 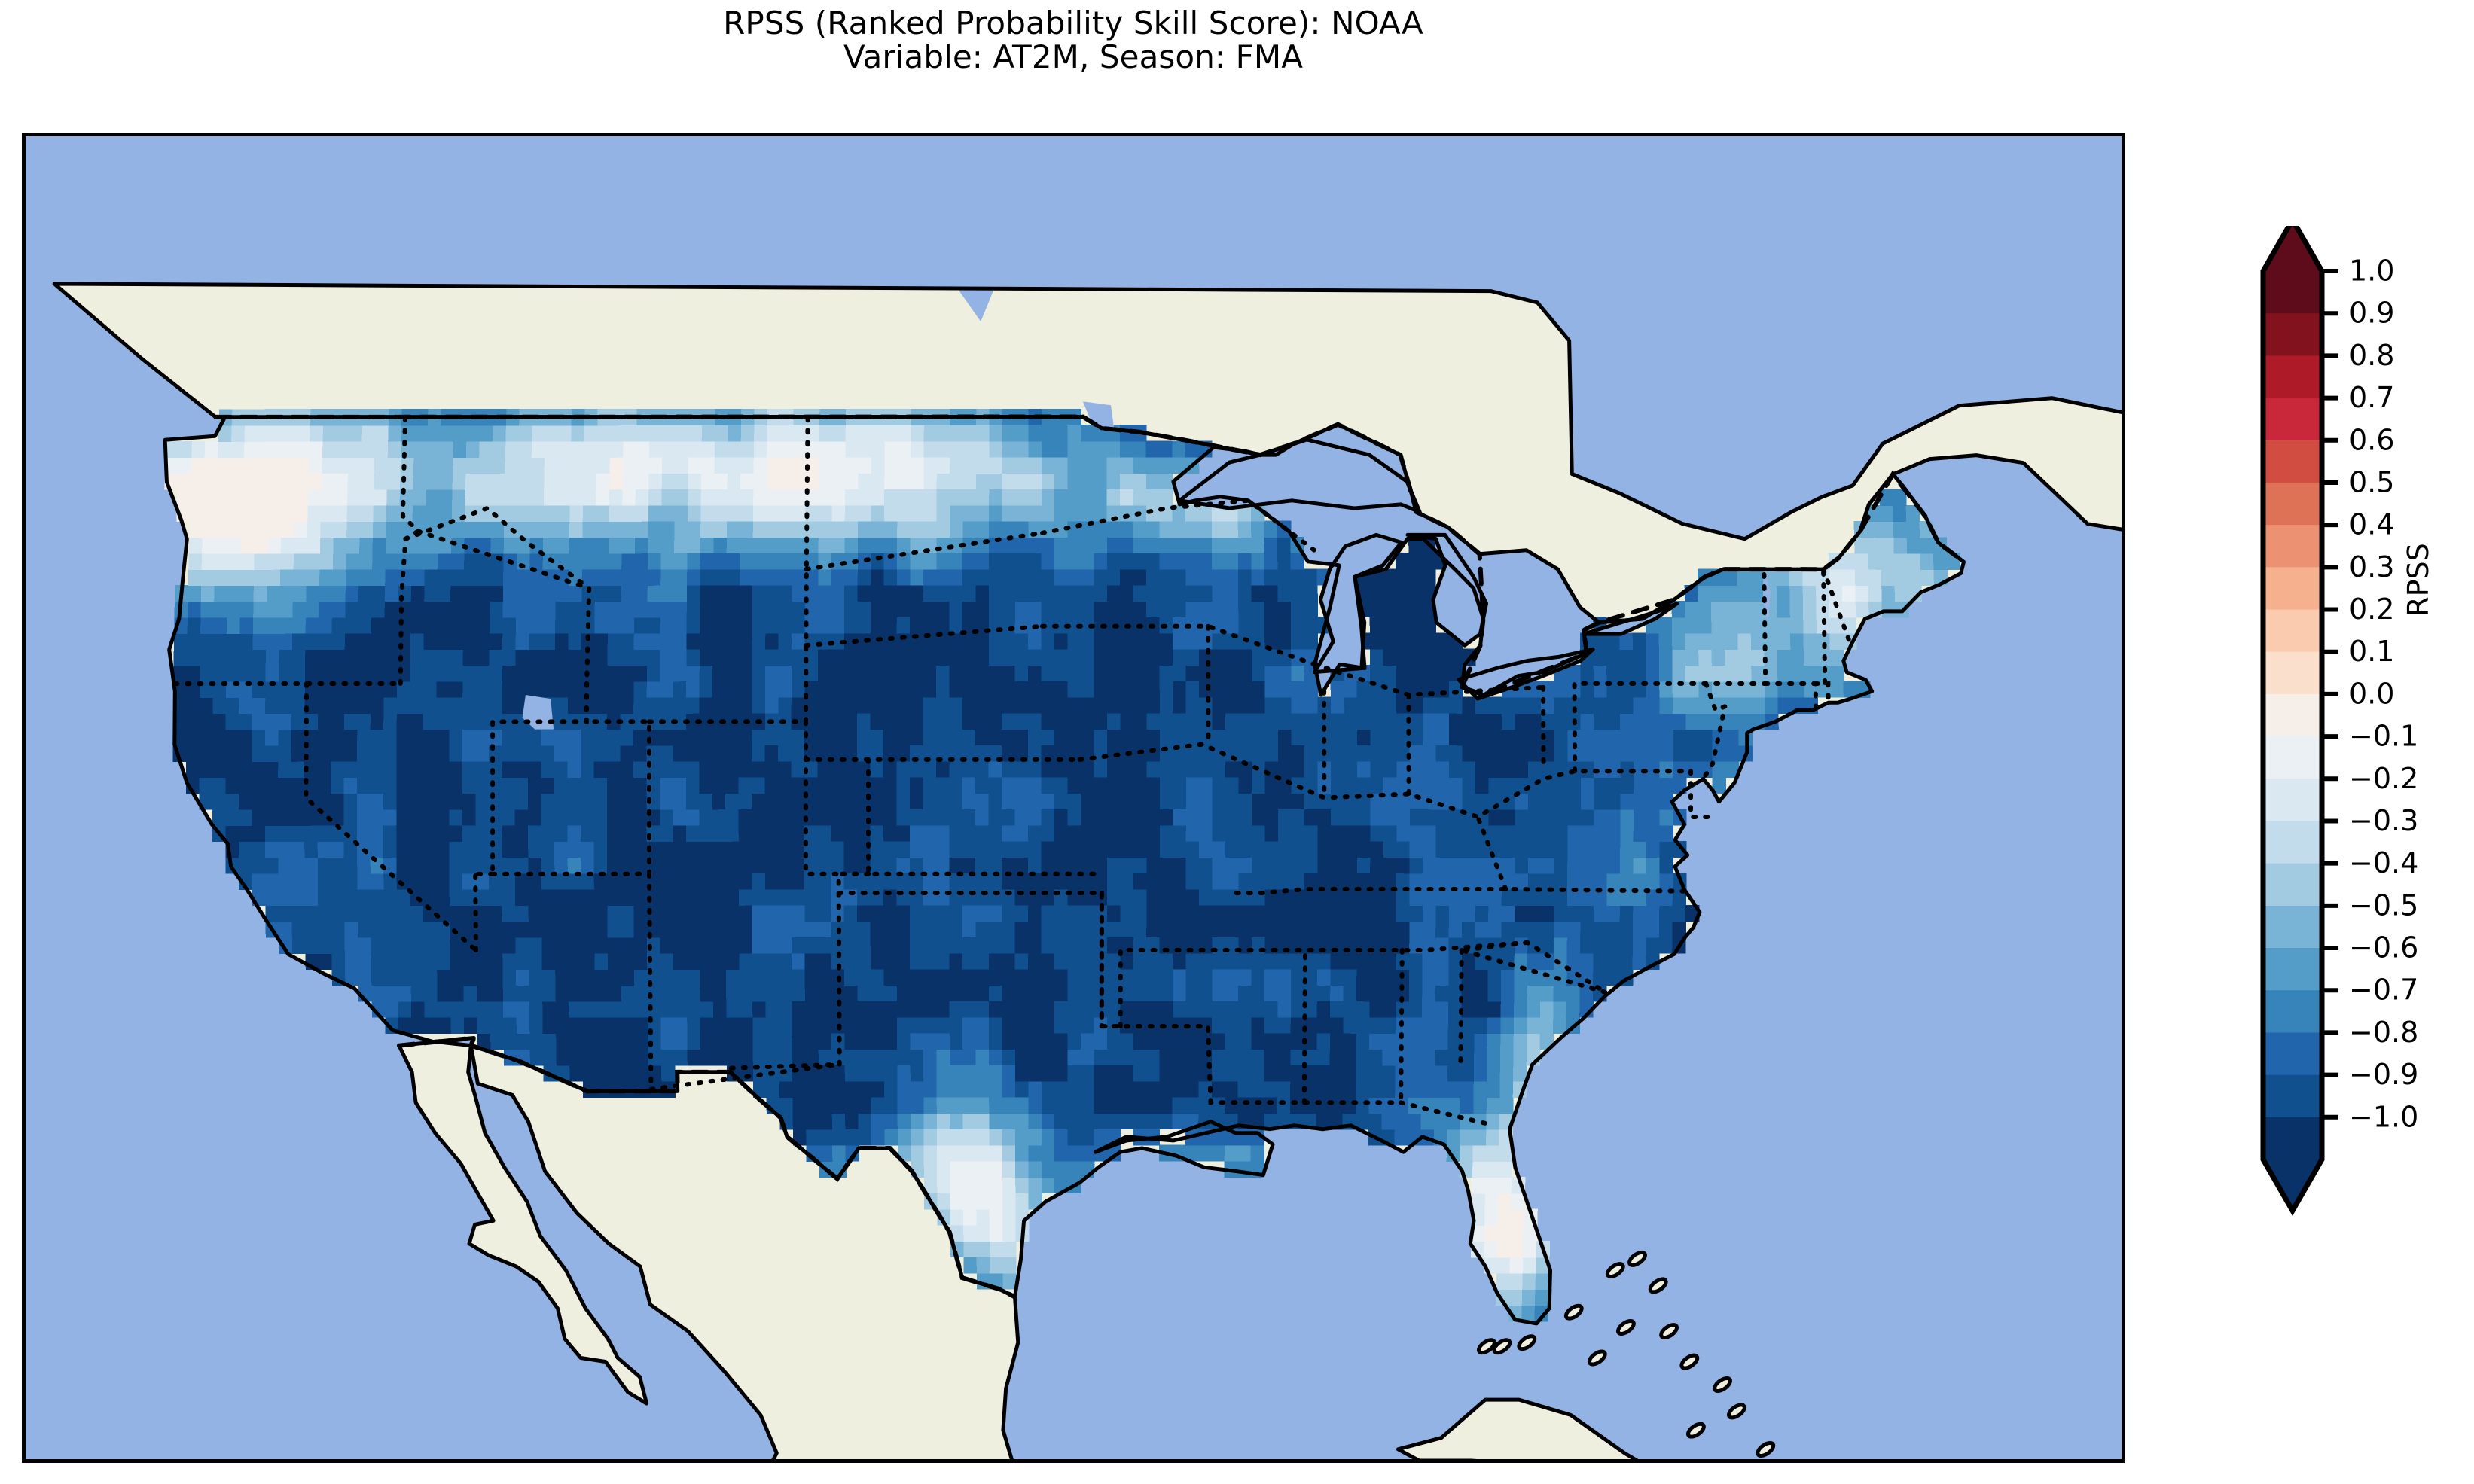 What do you see at coordinates (2292, 631) in the screenshot?
I see `colorbar-band` at bounding box center [2292, 631].